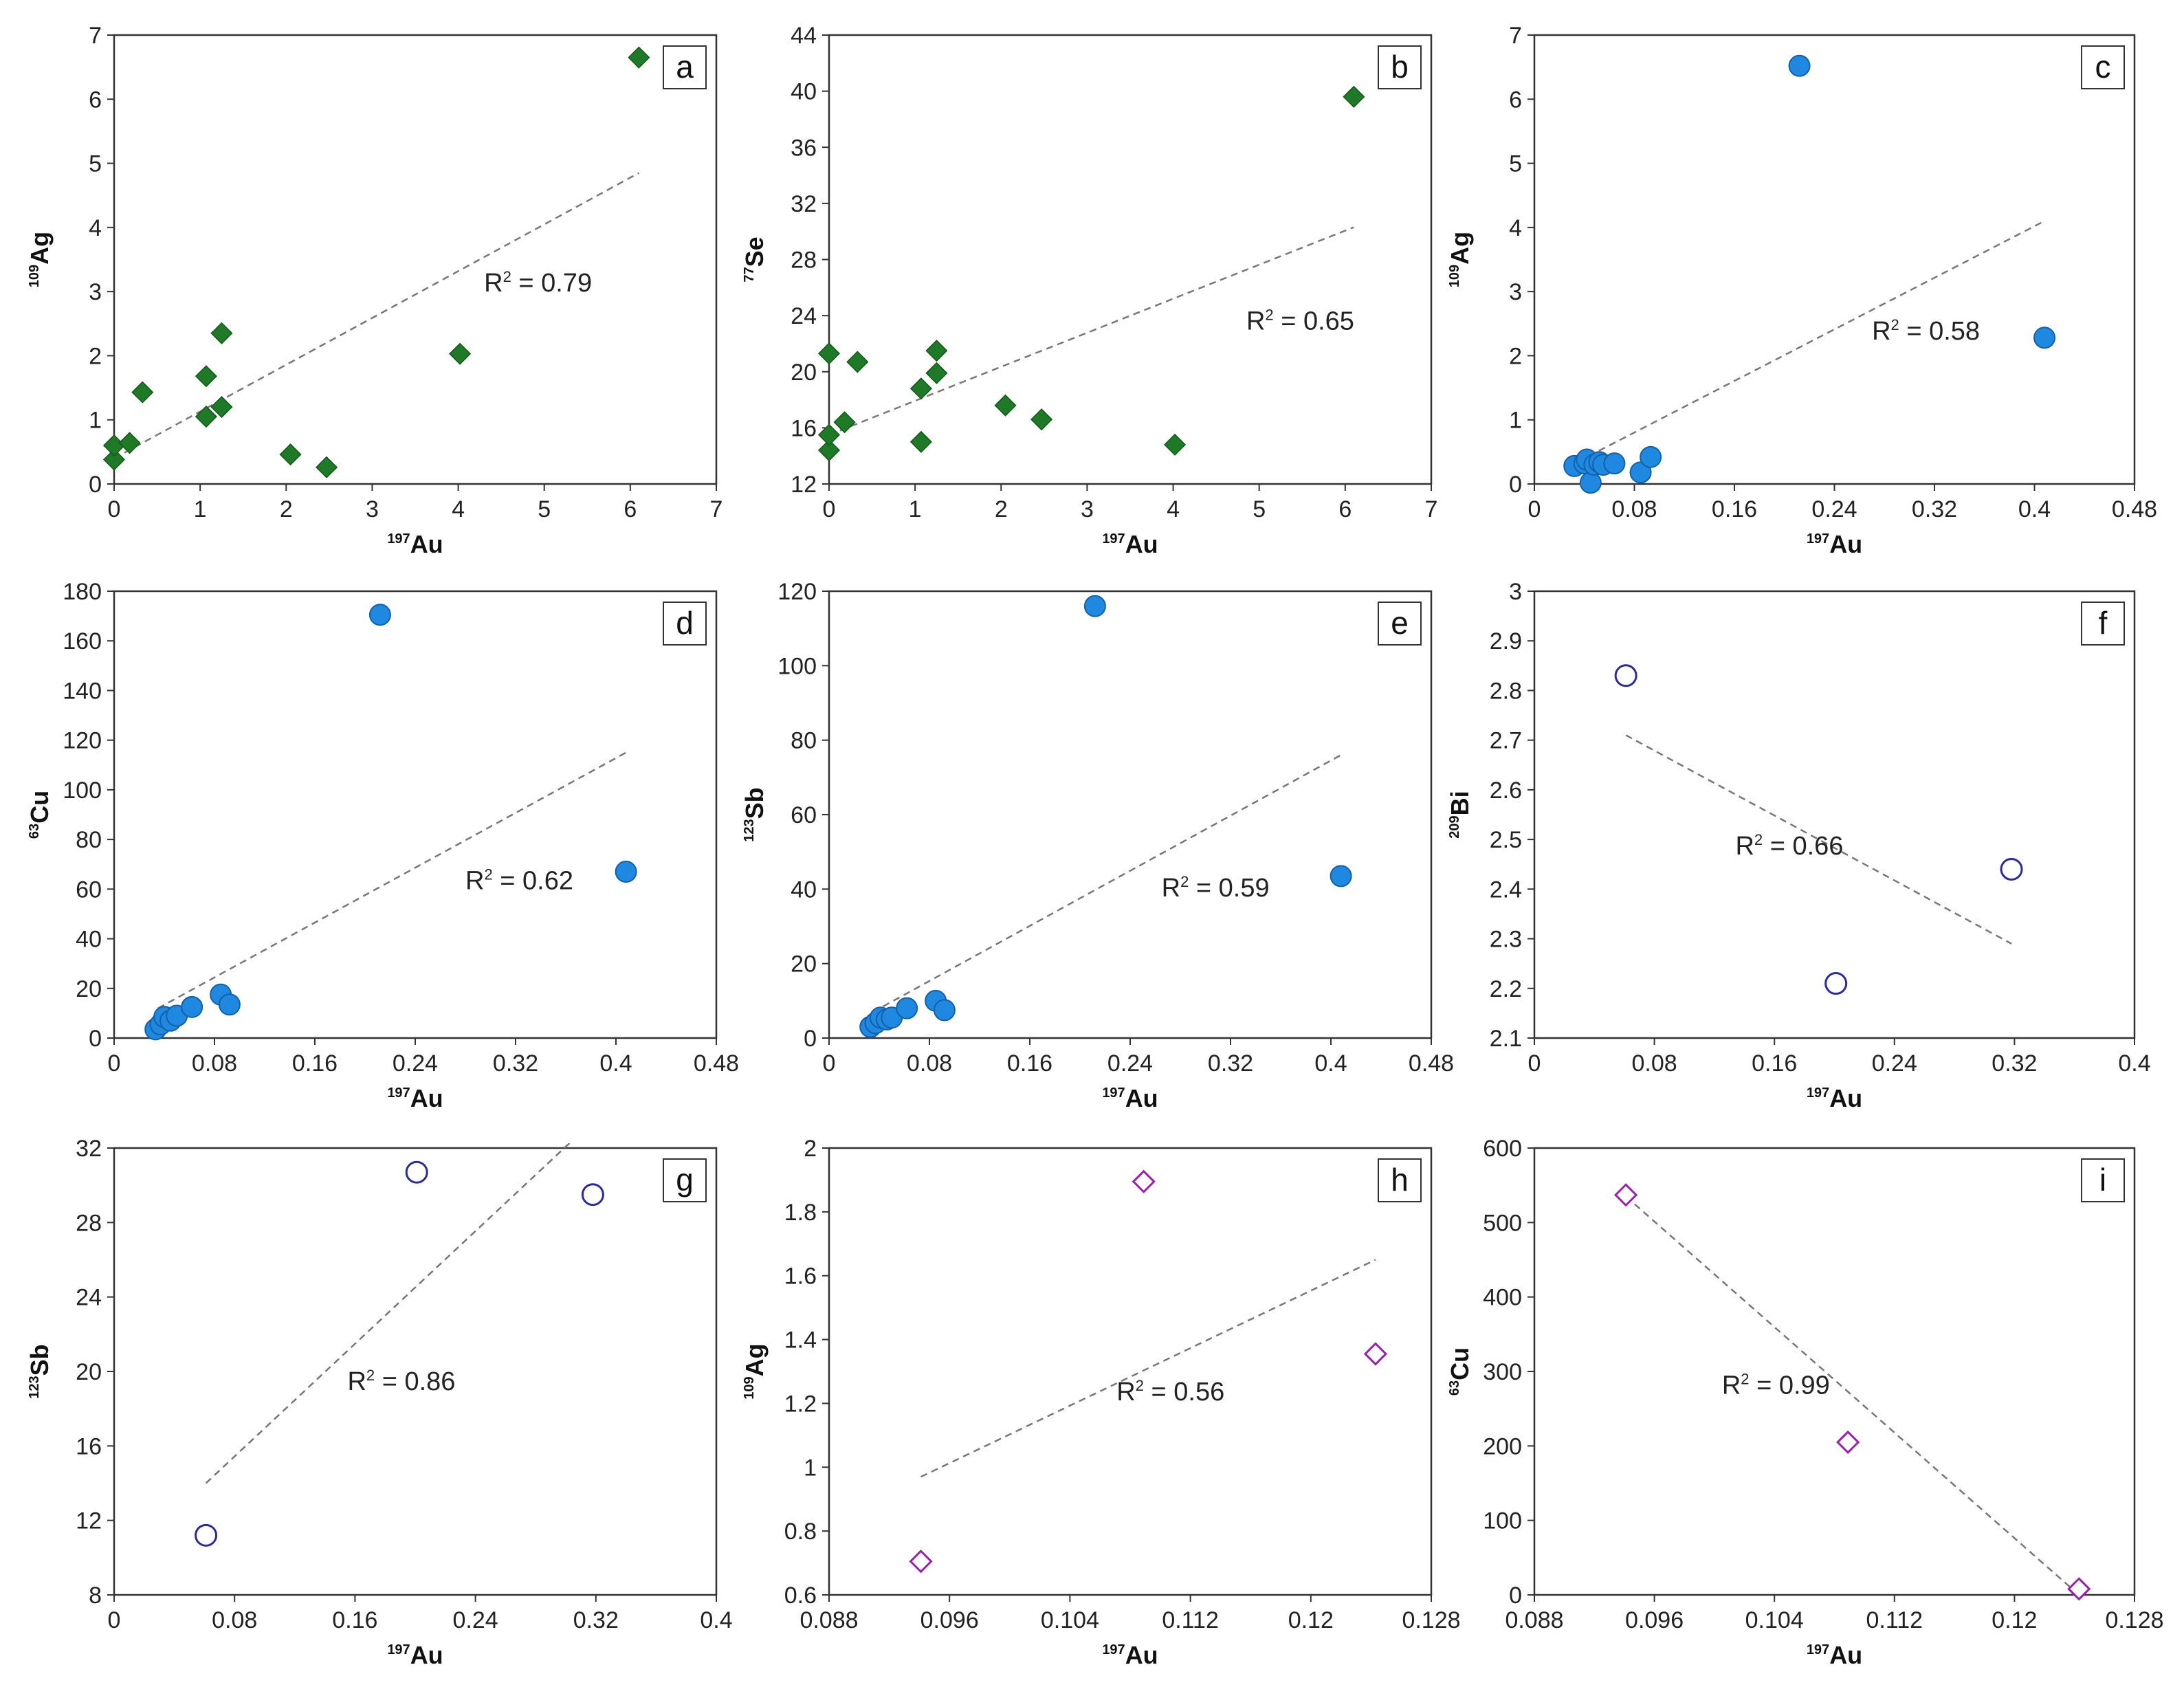 Image resolution: width=2184 pixels, height=1698 pixels. What do you see at coordinates (929, 1063) in the screenshot?
I see `x-tick-label: 0.08` at bounding box center [929, 1063].